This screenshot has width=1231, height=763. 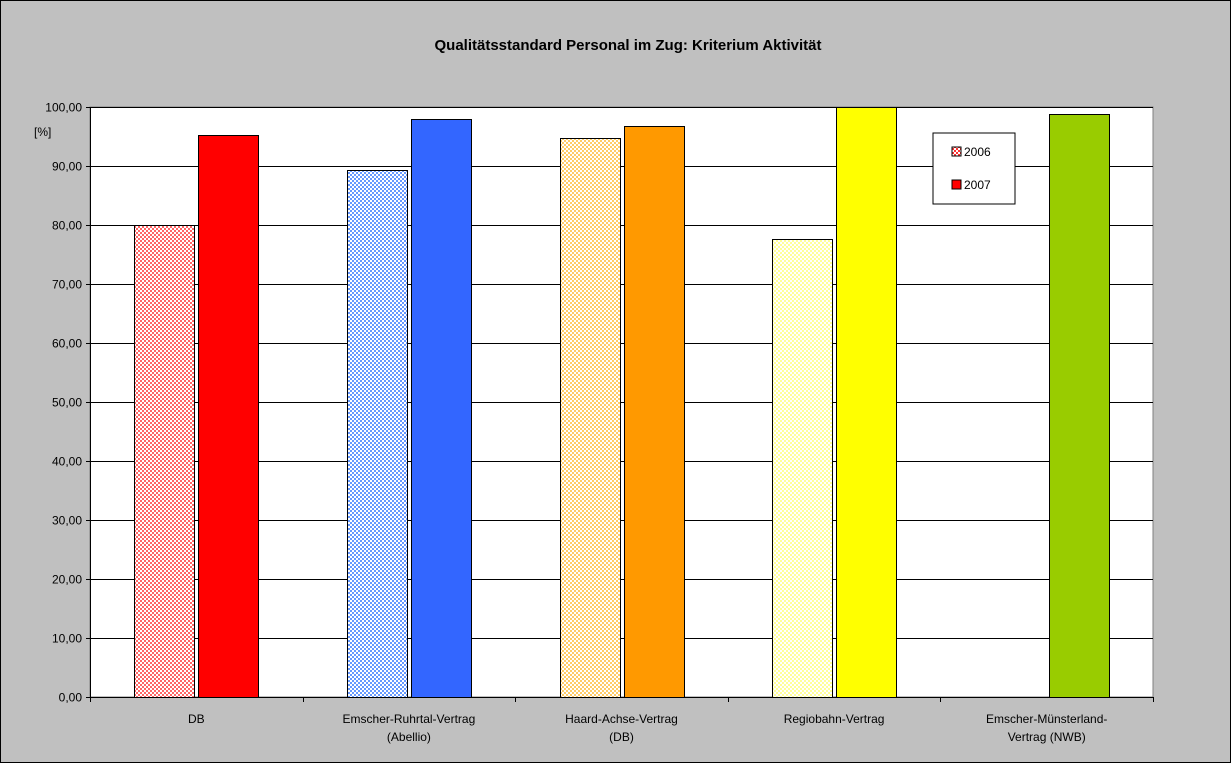 What do you see at coordinates (63, 108) in the screenshot?
I see `y-tick-label: 100,00` at bounding box center [63, 108].